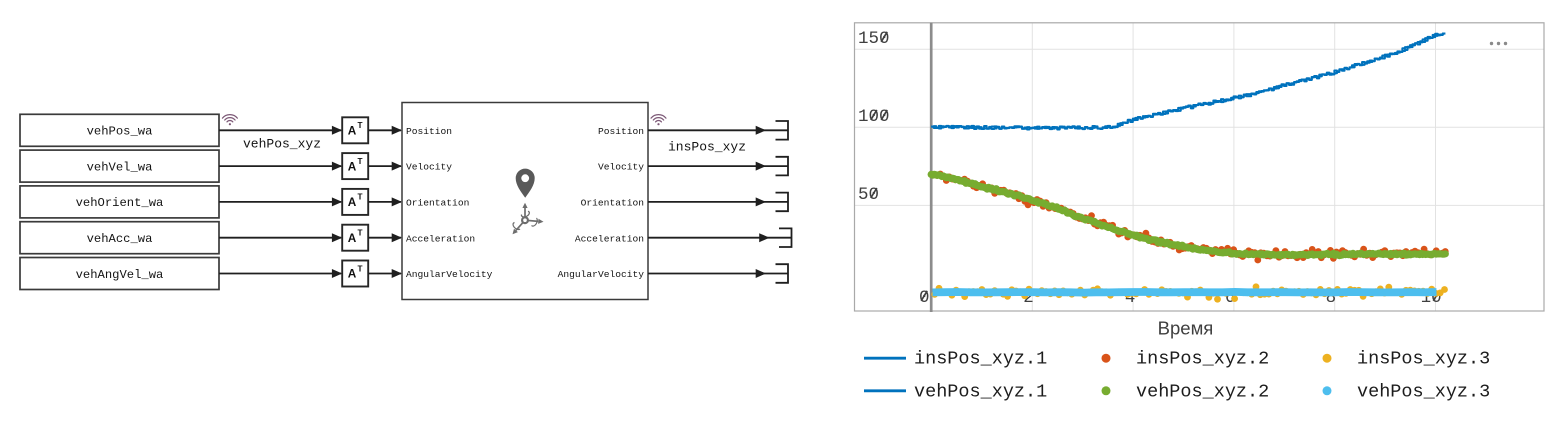 The height and width of the screenshot is (432, 1549). Describe the element at coordinates (874, 39) in the screenshot. I see `svg-text: 150` at that location.